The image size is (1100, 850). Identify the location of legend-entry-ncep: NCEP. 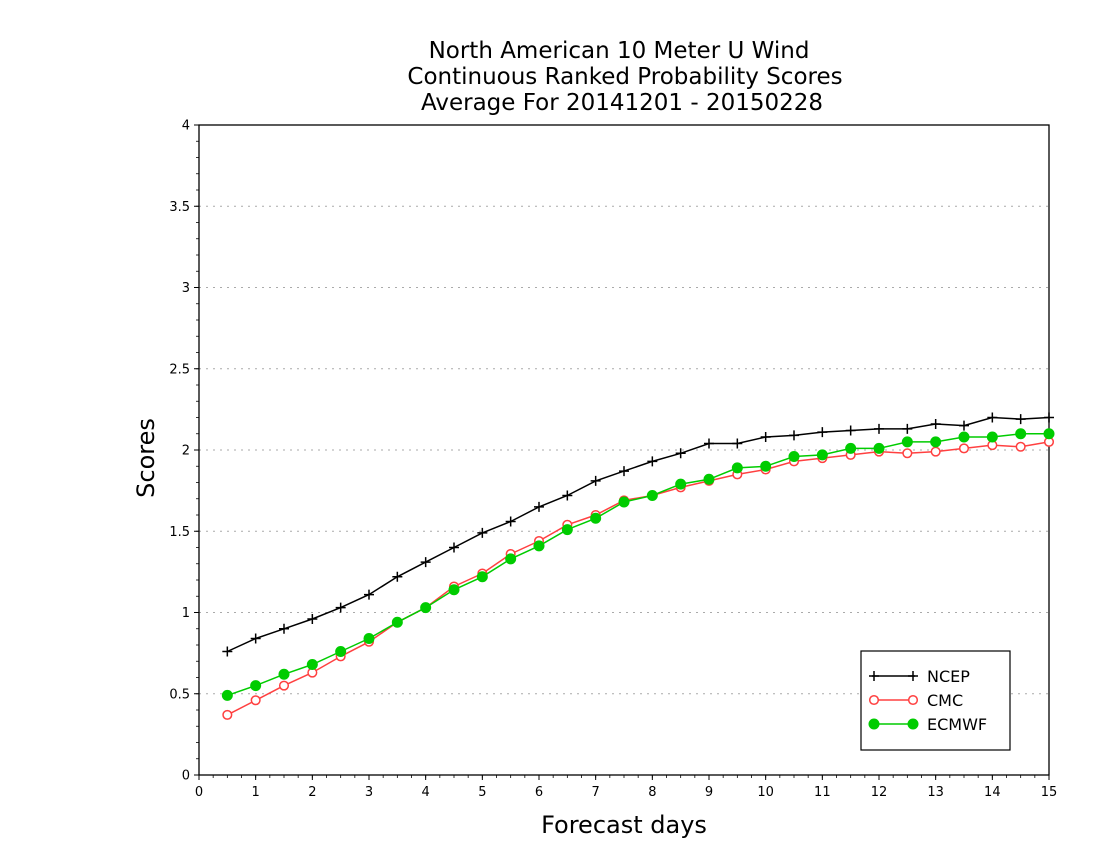
(919, 676).